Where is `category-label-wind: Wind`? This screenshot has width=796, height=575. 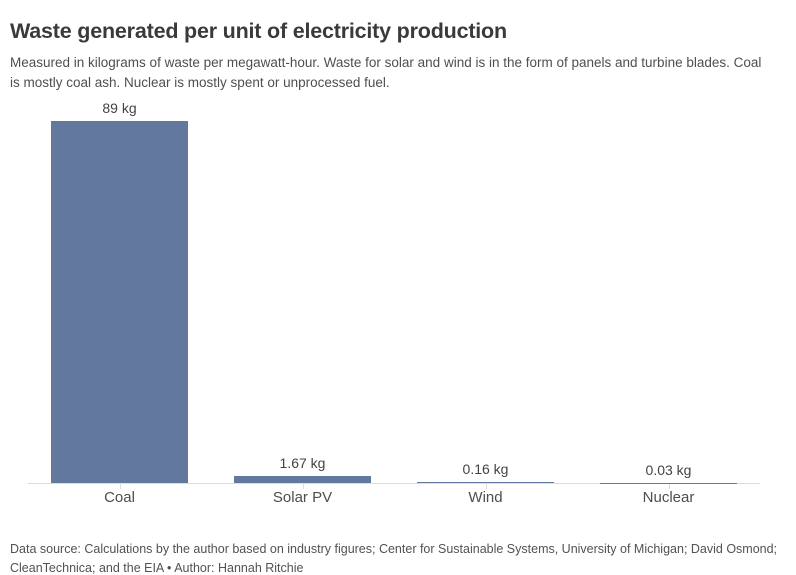 category-label-wind: Wind is located at coordinates (485, 497).